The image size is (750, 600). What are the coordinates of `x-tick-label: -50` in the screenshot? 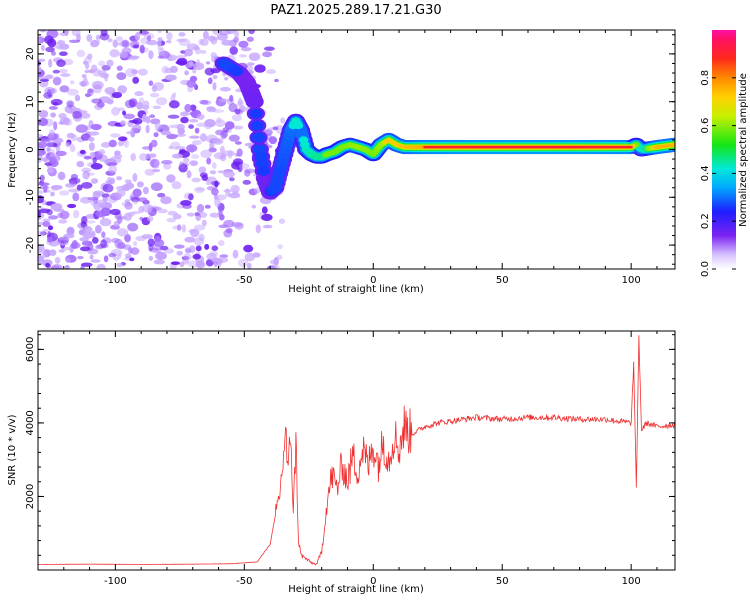 It's located at (244, 581).